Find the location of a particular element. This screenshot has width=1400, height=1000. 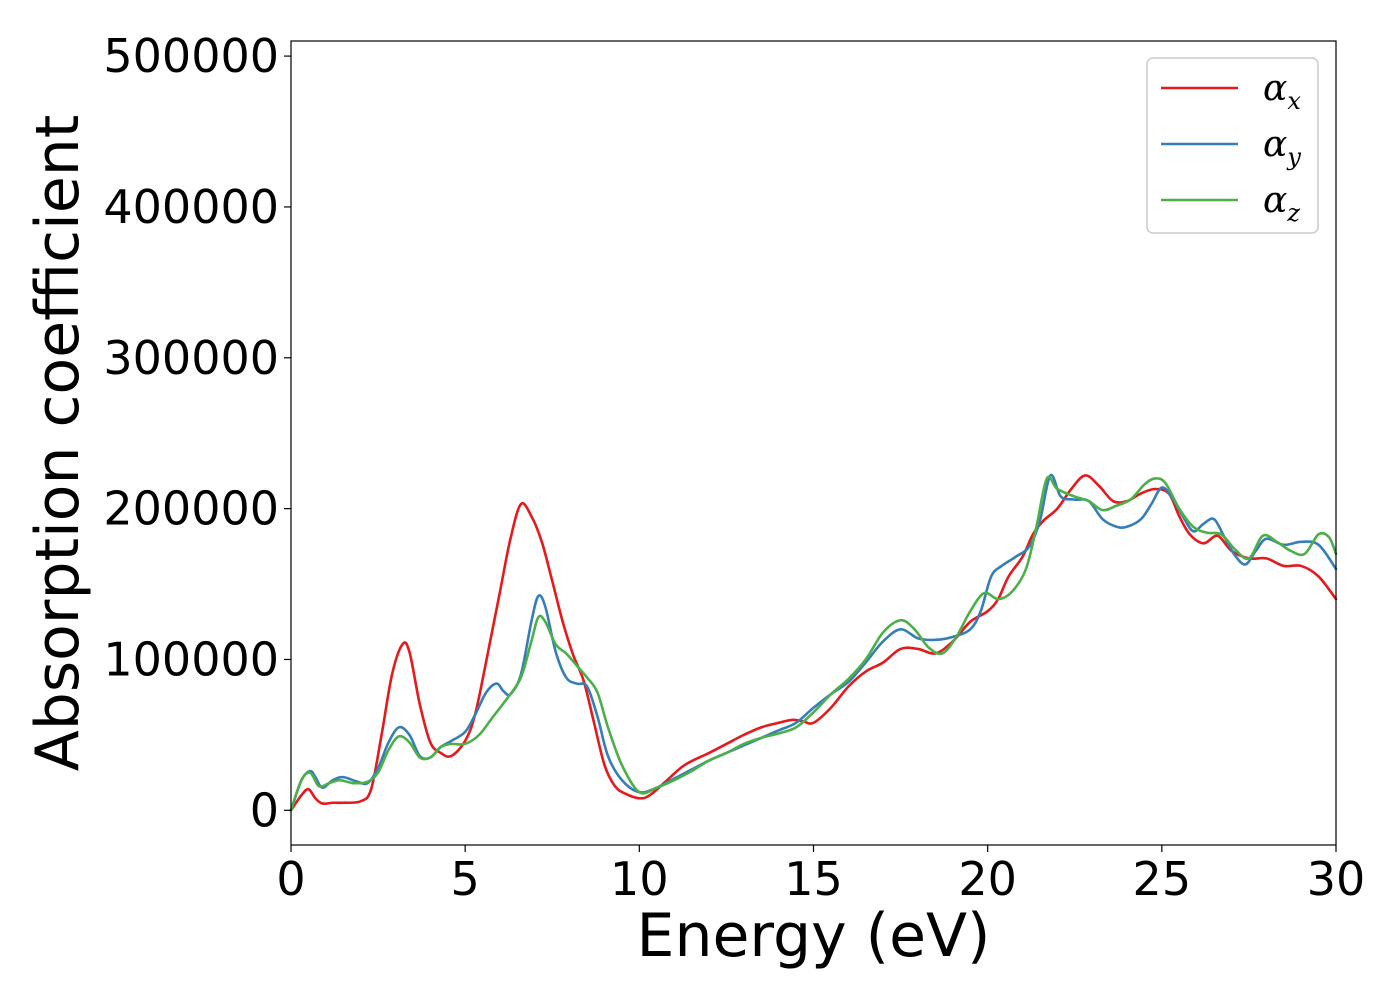

legend-label-y: αy is located at coordinates (1282, 147).